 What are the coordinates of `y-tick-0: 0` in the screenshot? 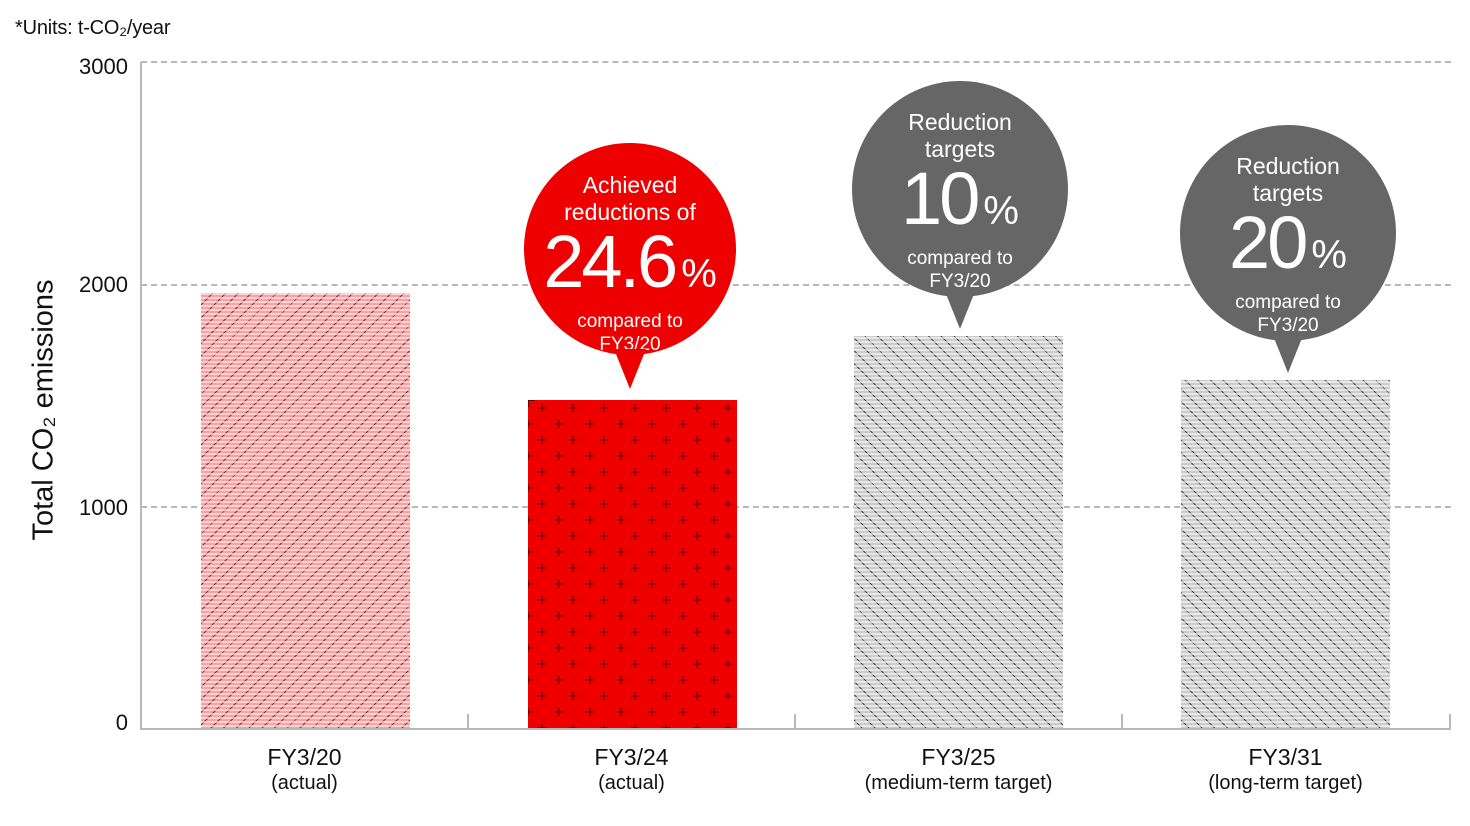 It's located at (121, 722).